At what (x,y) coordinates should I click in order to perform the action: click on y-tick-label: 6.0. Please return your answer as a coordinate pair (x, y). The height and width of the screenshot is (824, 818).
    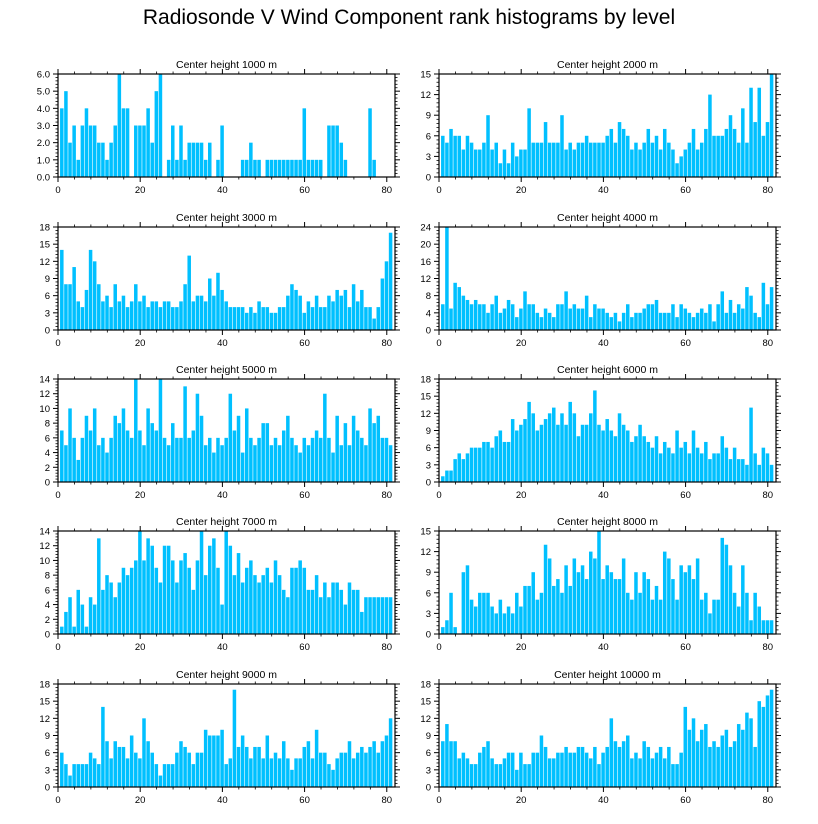
    Looking at the image, I should click on (43, 75).